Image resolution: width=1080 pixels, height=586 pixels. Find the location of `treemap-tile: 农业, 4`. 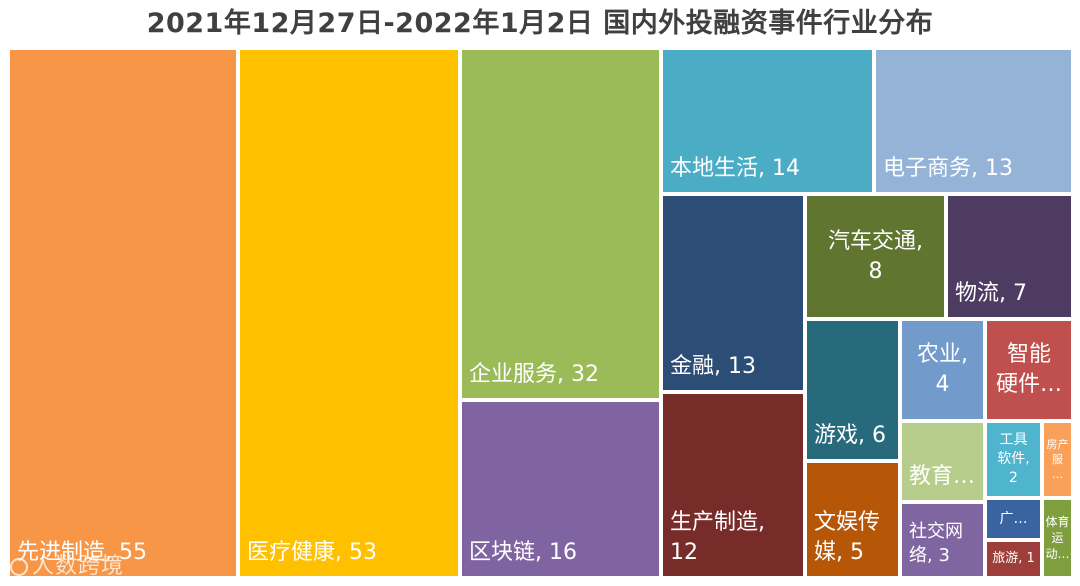

treemap-tile: 农业, 4 is located at coordinates (942, 370).